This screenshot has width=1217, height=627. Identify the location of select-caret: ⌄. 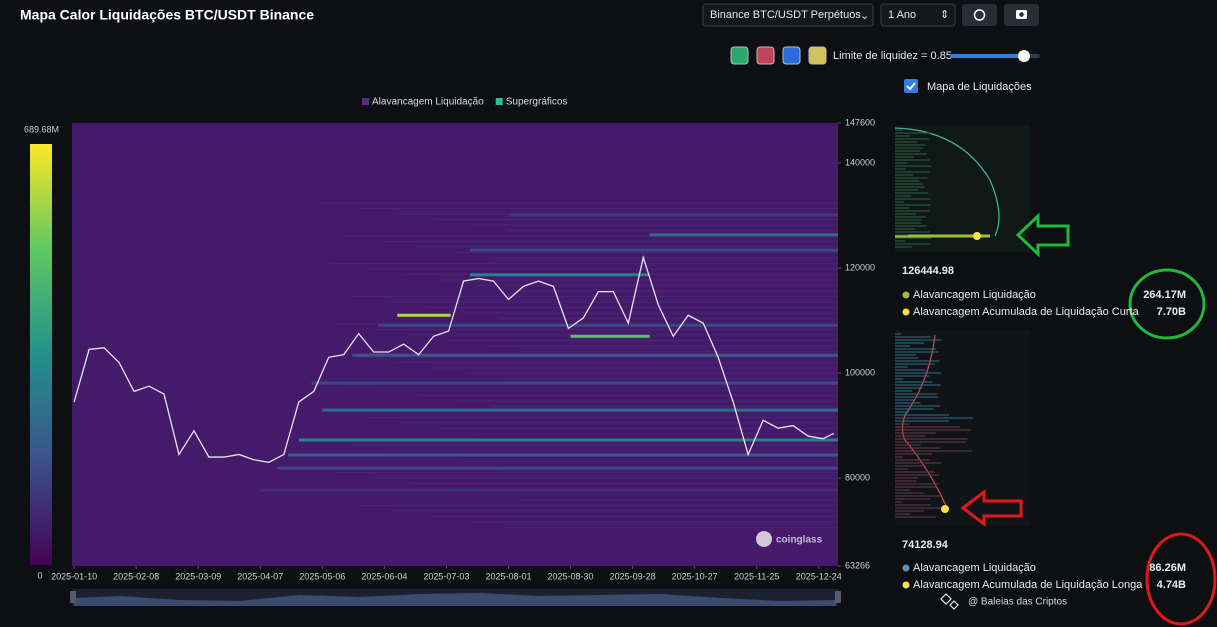
(864, 16).